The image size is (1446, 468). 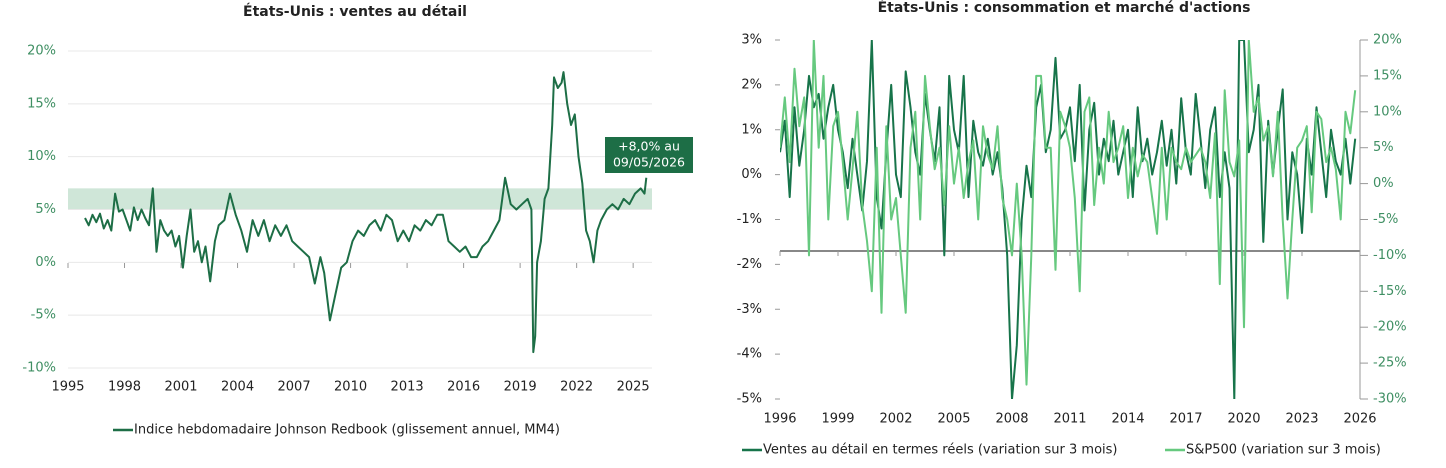 I want to click on y2-tick-label: -15%, so click(x=1390, y=291).